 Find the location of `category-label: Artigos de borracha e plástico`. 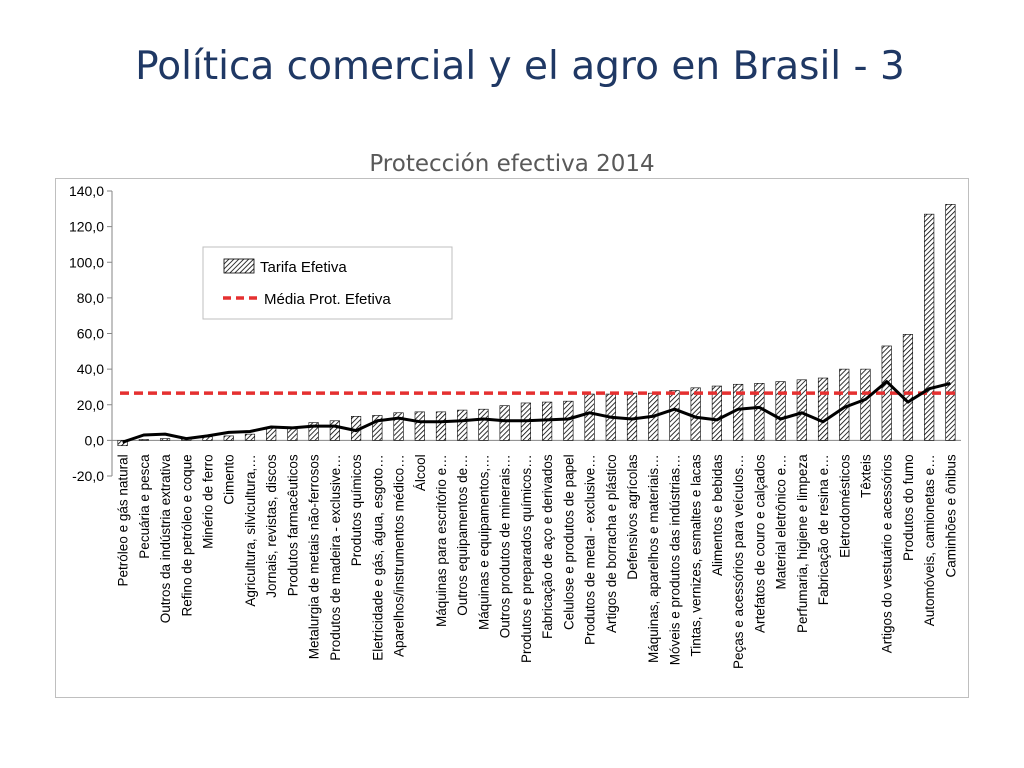

category-label: Artigos de borracha e plástico is located at coordinates (611, 543).